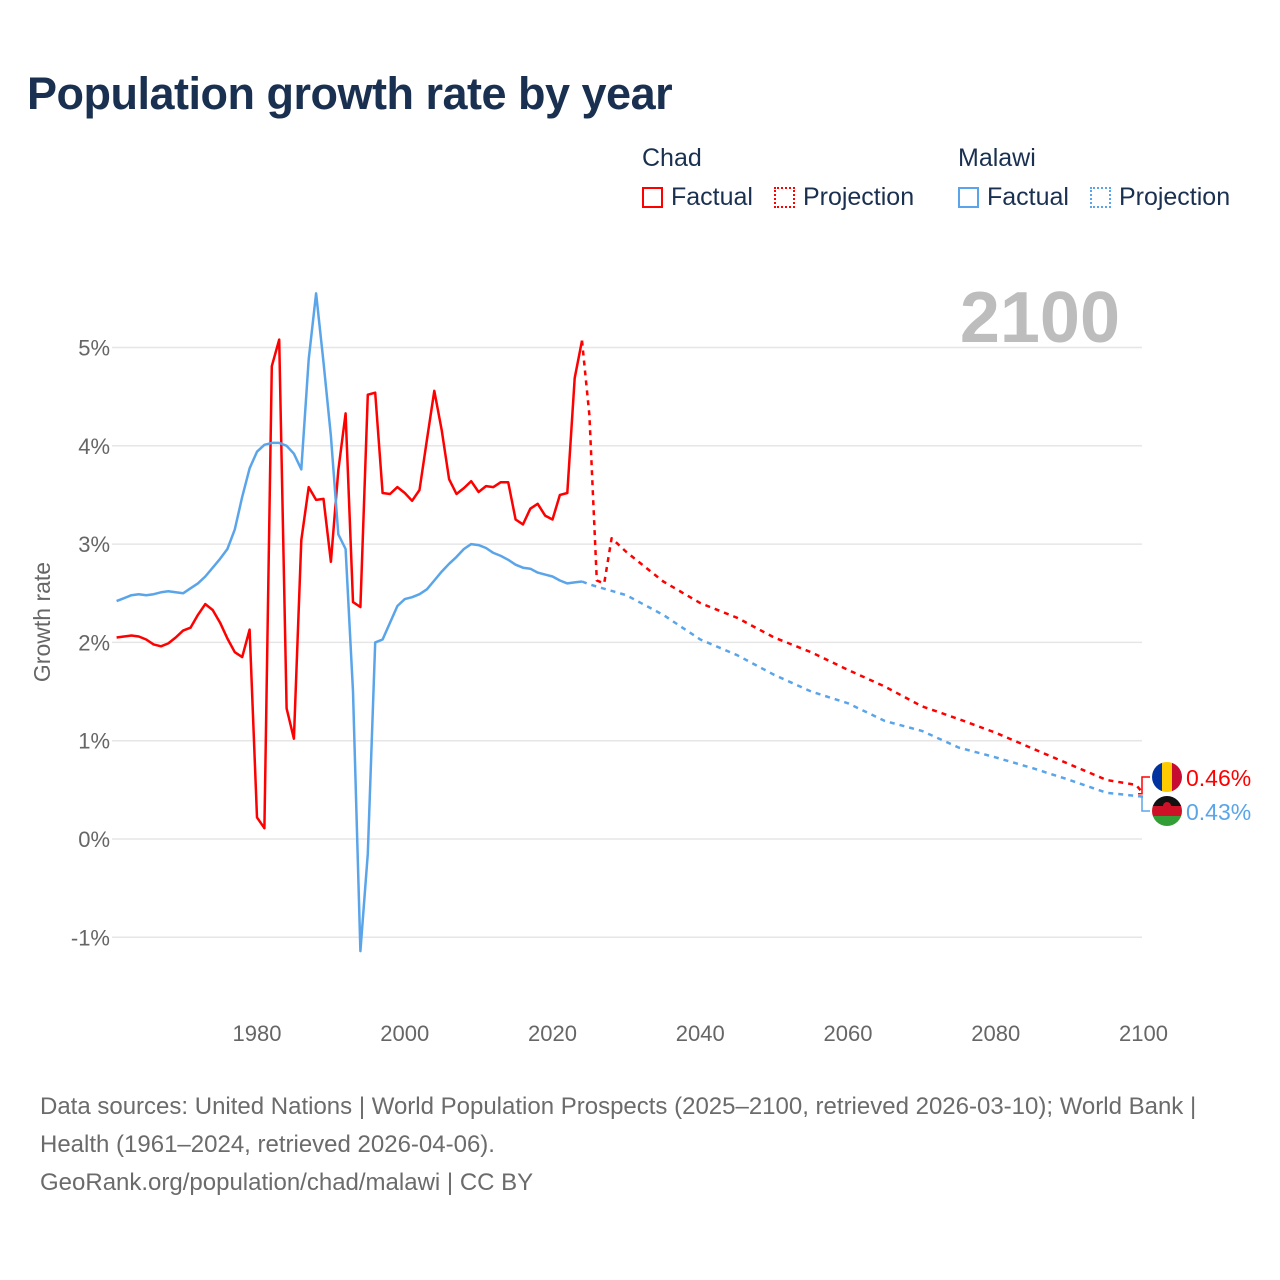 The height and width of the screenshot is (1280, 1280). What do you see at coordinates (1167, 806) in the screenshot?
I see `flag-sun` at bounding box center [1167, 806].